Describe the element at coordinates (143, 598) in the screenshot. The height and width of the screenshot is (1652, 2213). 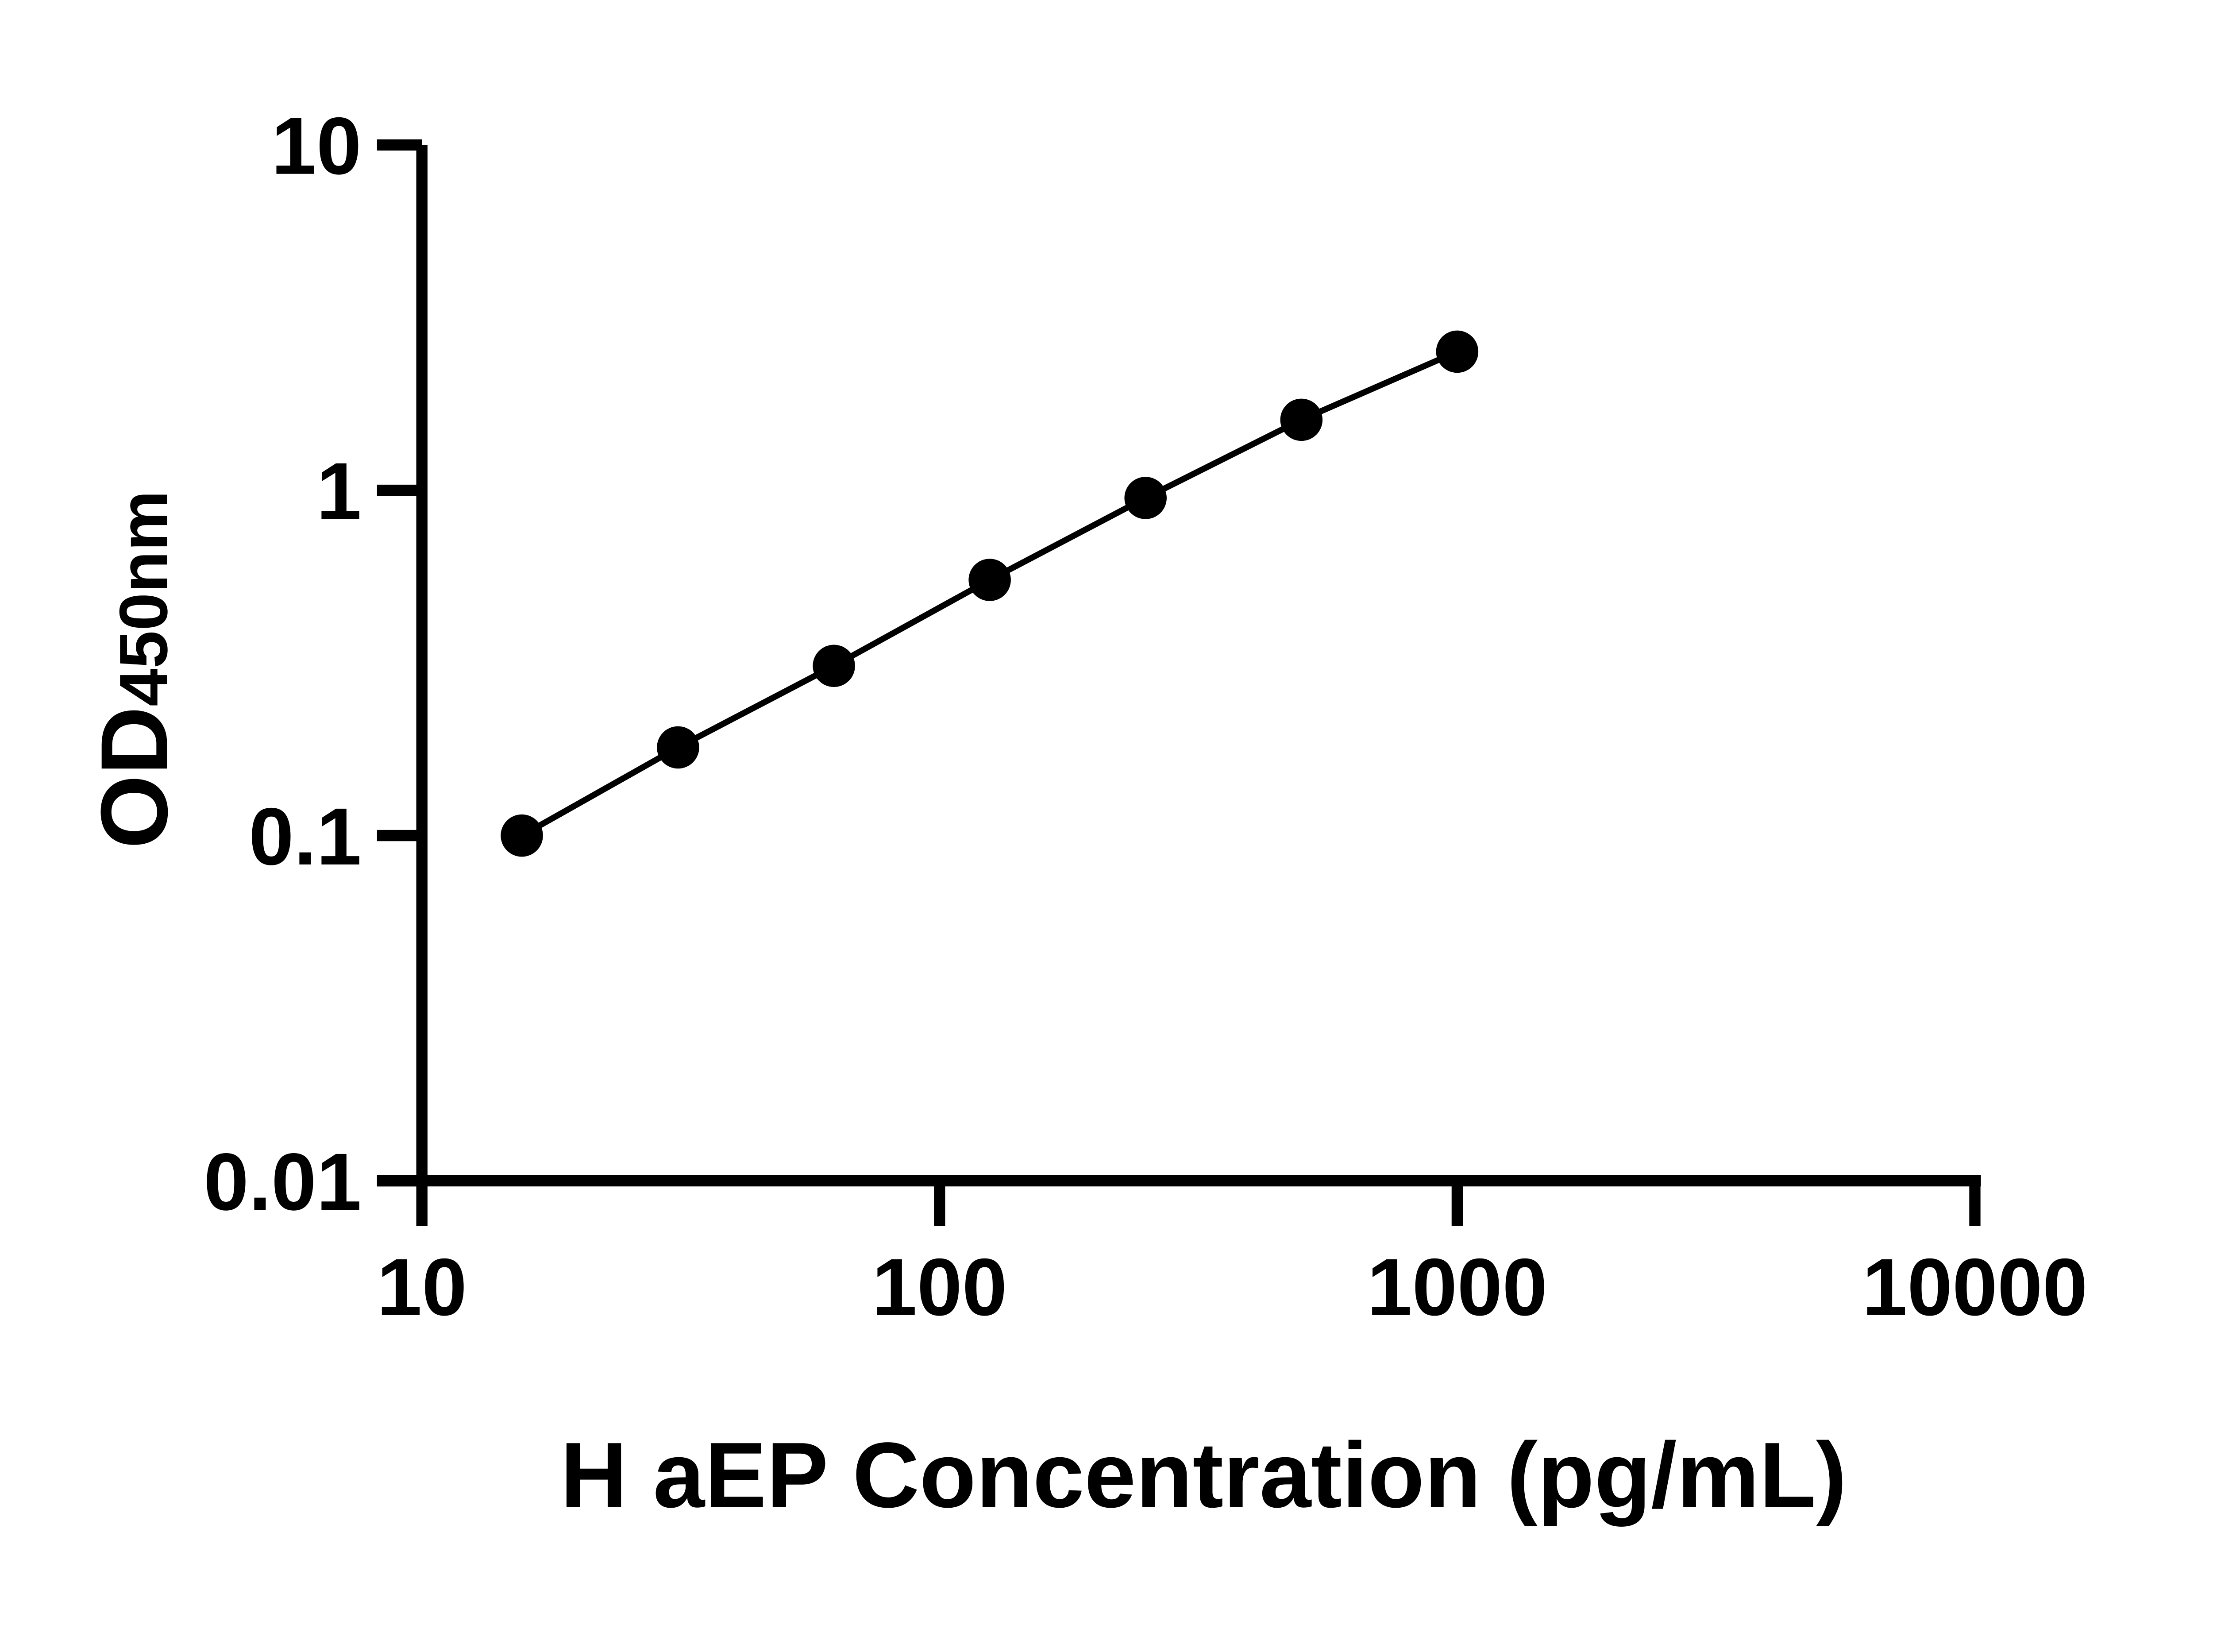
I see `y-axis-title-sub: 450nm` at that location.